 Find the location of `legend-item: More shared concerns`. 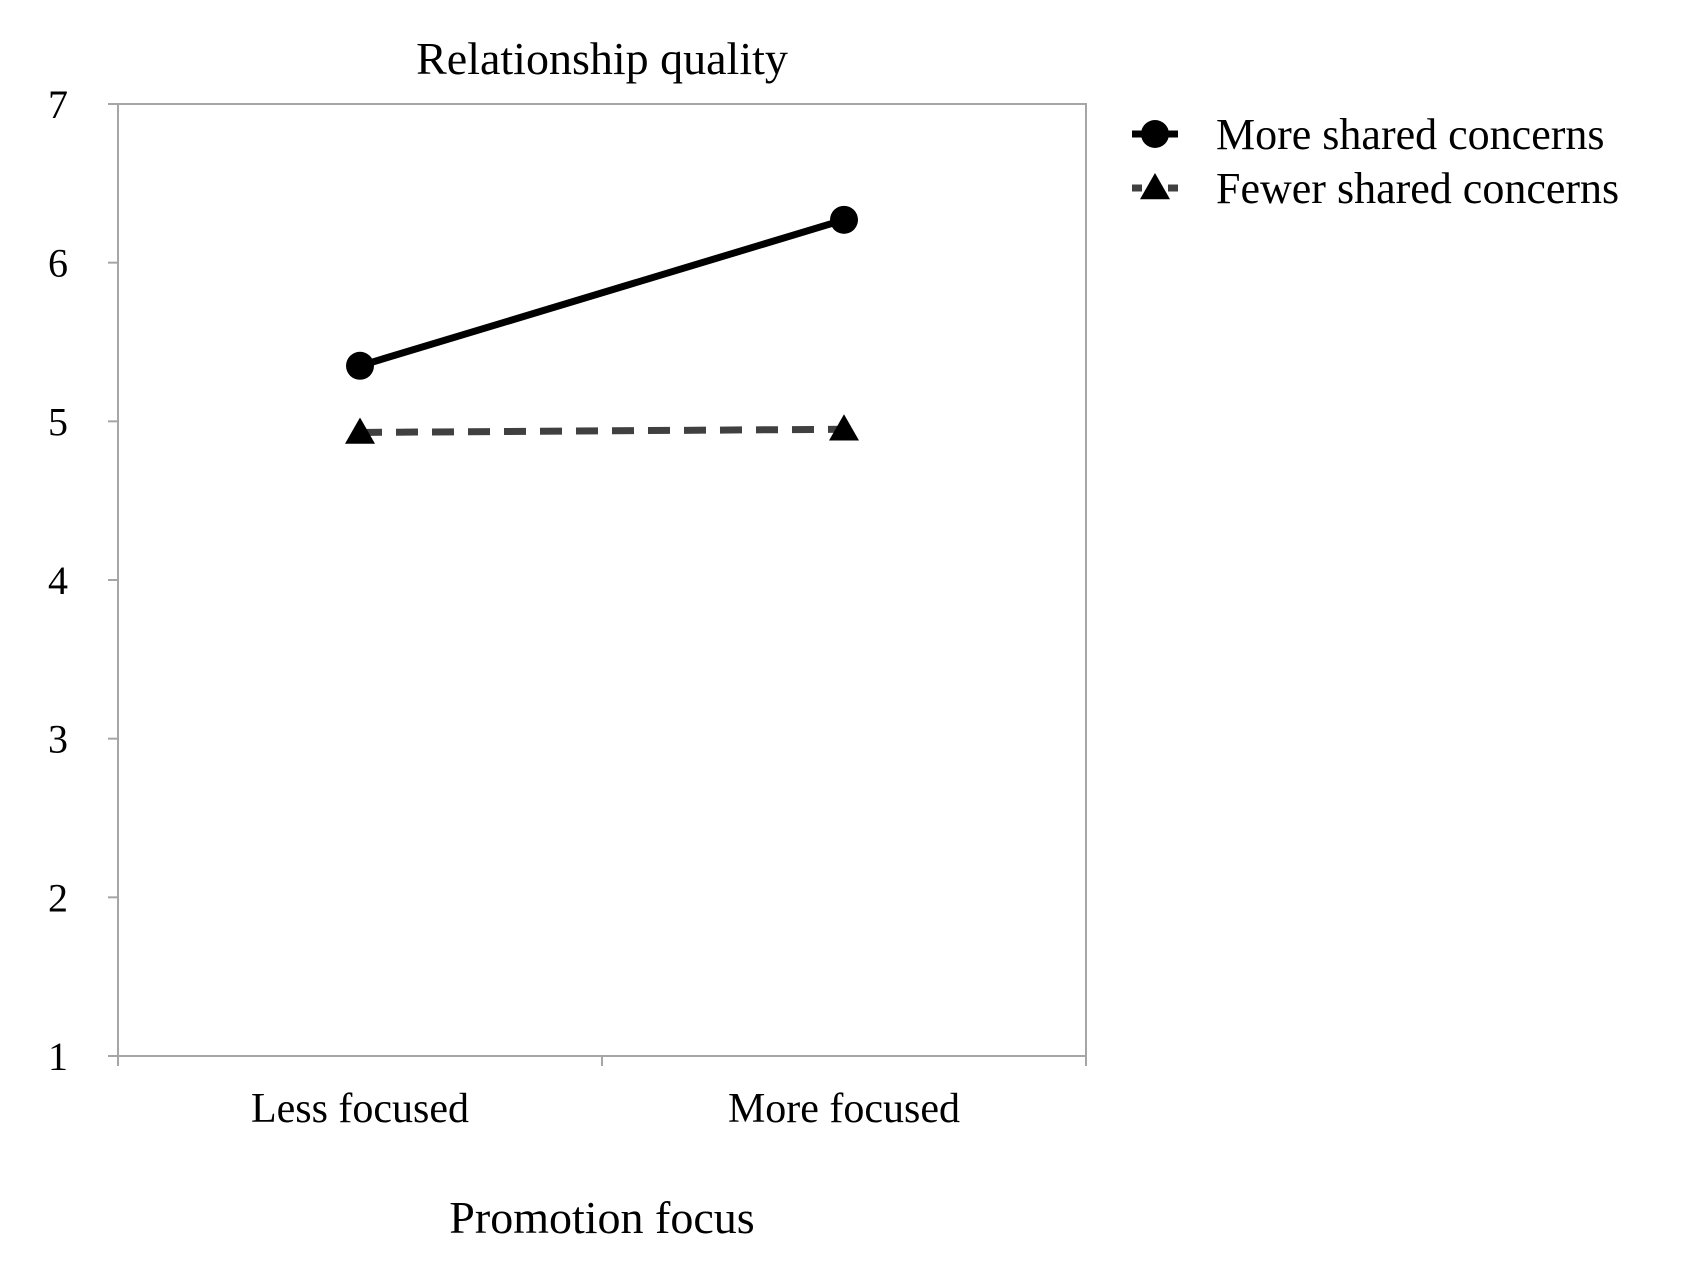

legend-item: More shared concerns is located at coordinates (1368, 134).